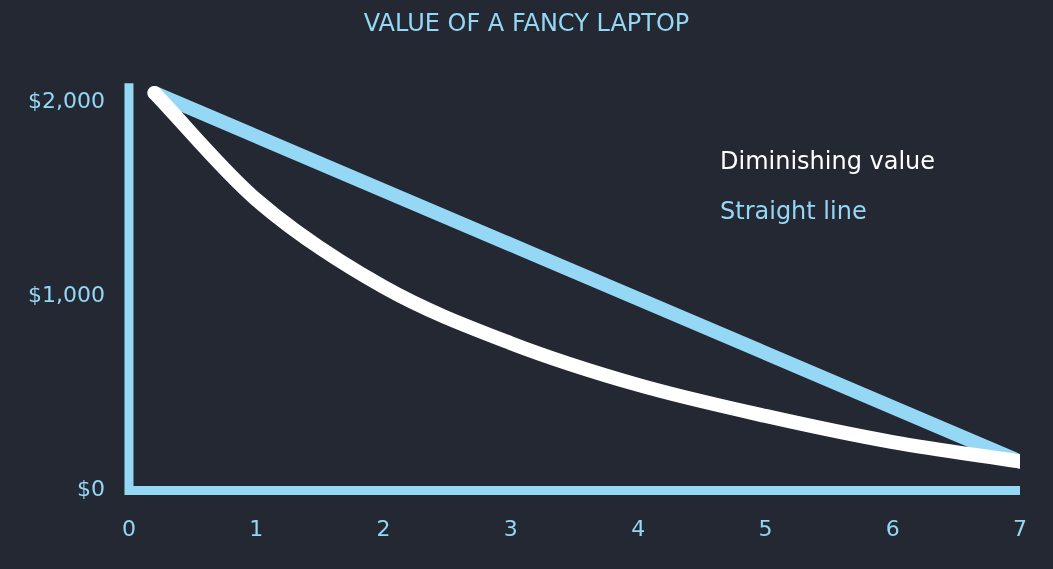 The height and width of the screenshot is (569, 1053). What do you see at coordinates (765, 528) in the screenshot?
I see `x-tick-label: 5` at bounding box center [765, 528].